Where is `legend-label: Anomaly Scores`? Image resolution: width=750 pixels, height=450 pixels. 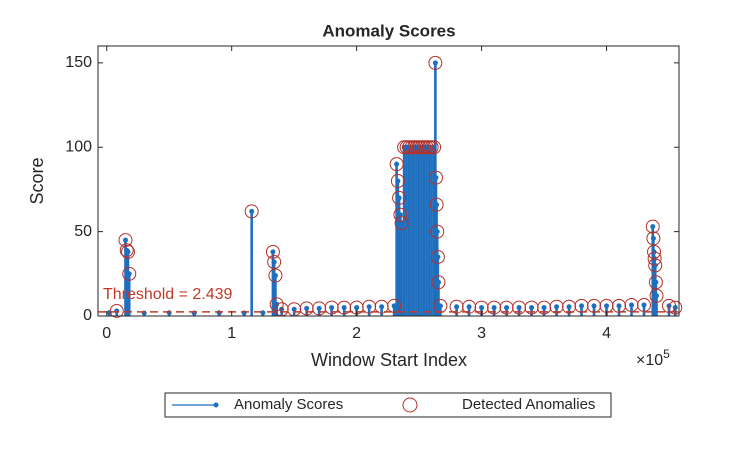 legend-label: Anomaly Scores is located at coordinates (288, 404).